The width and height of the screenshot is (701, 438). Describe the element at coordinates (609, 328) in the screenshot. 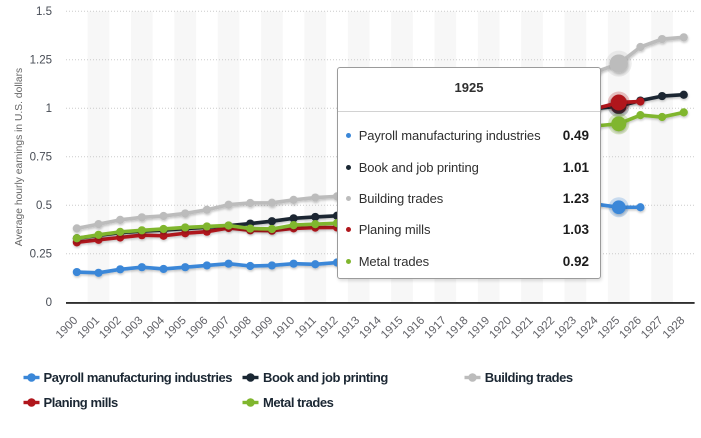

I see `svg-text: 1925` at that location.